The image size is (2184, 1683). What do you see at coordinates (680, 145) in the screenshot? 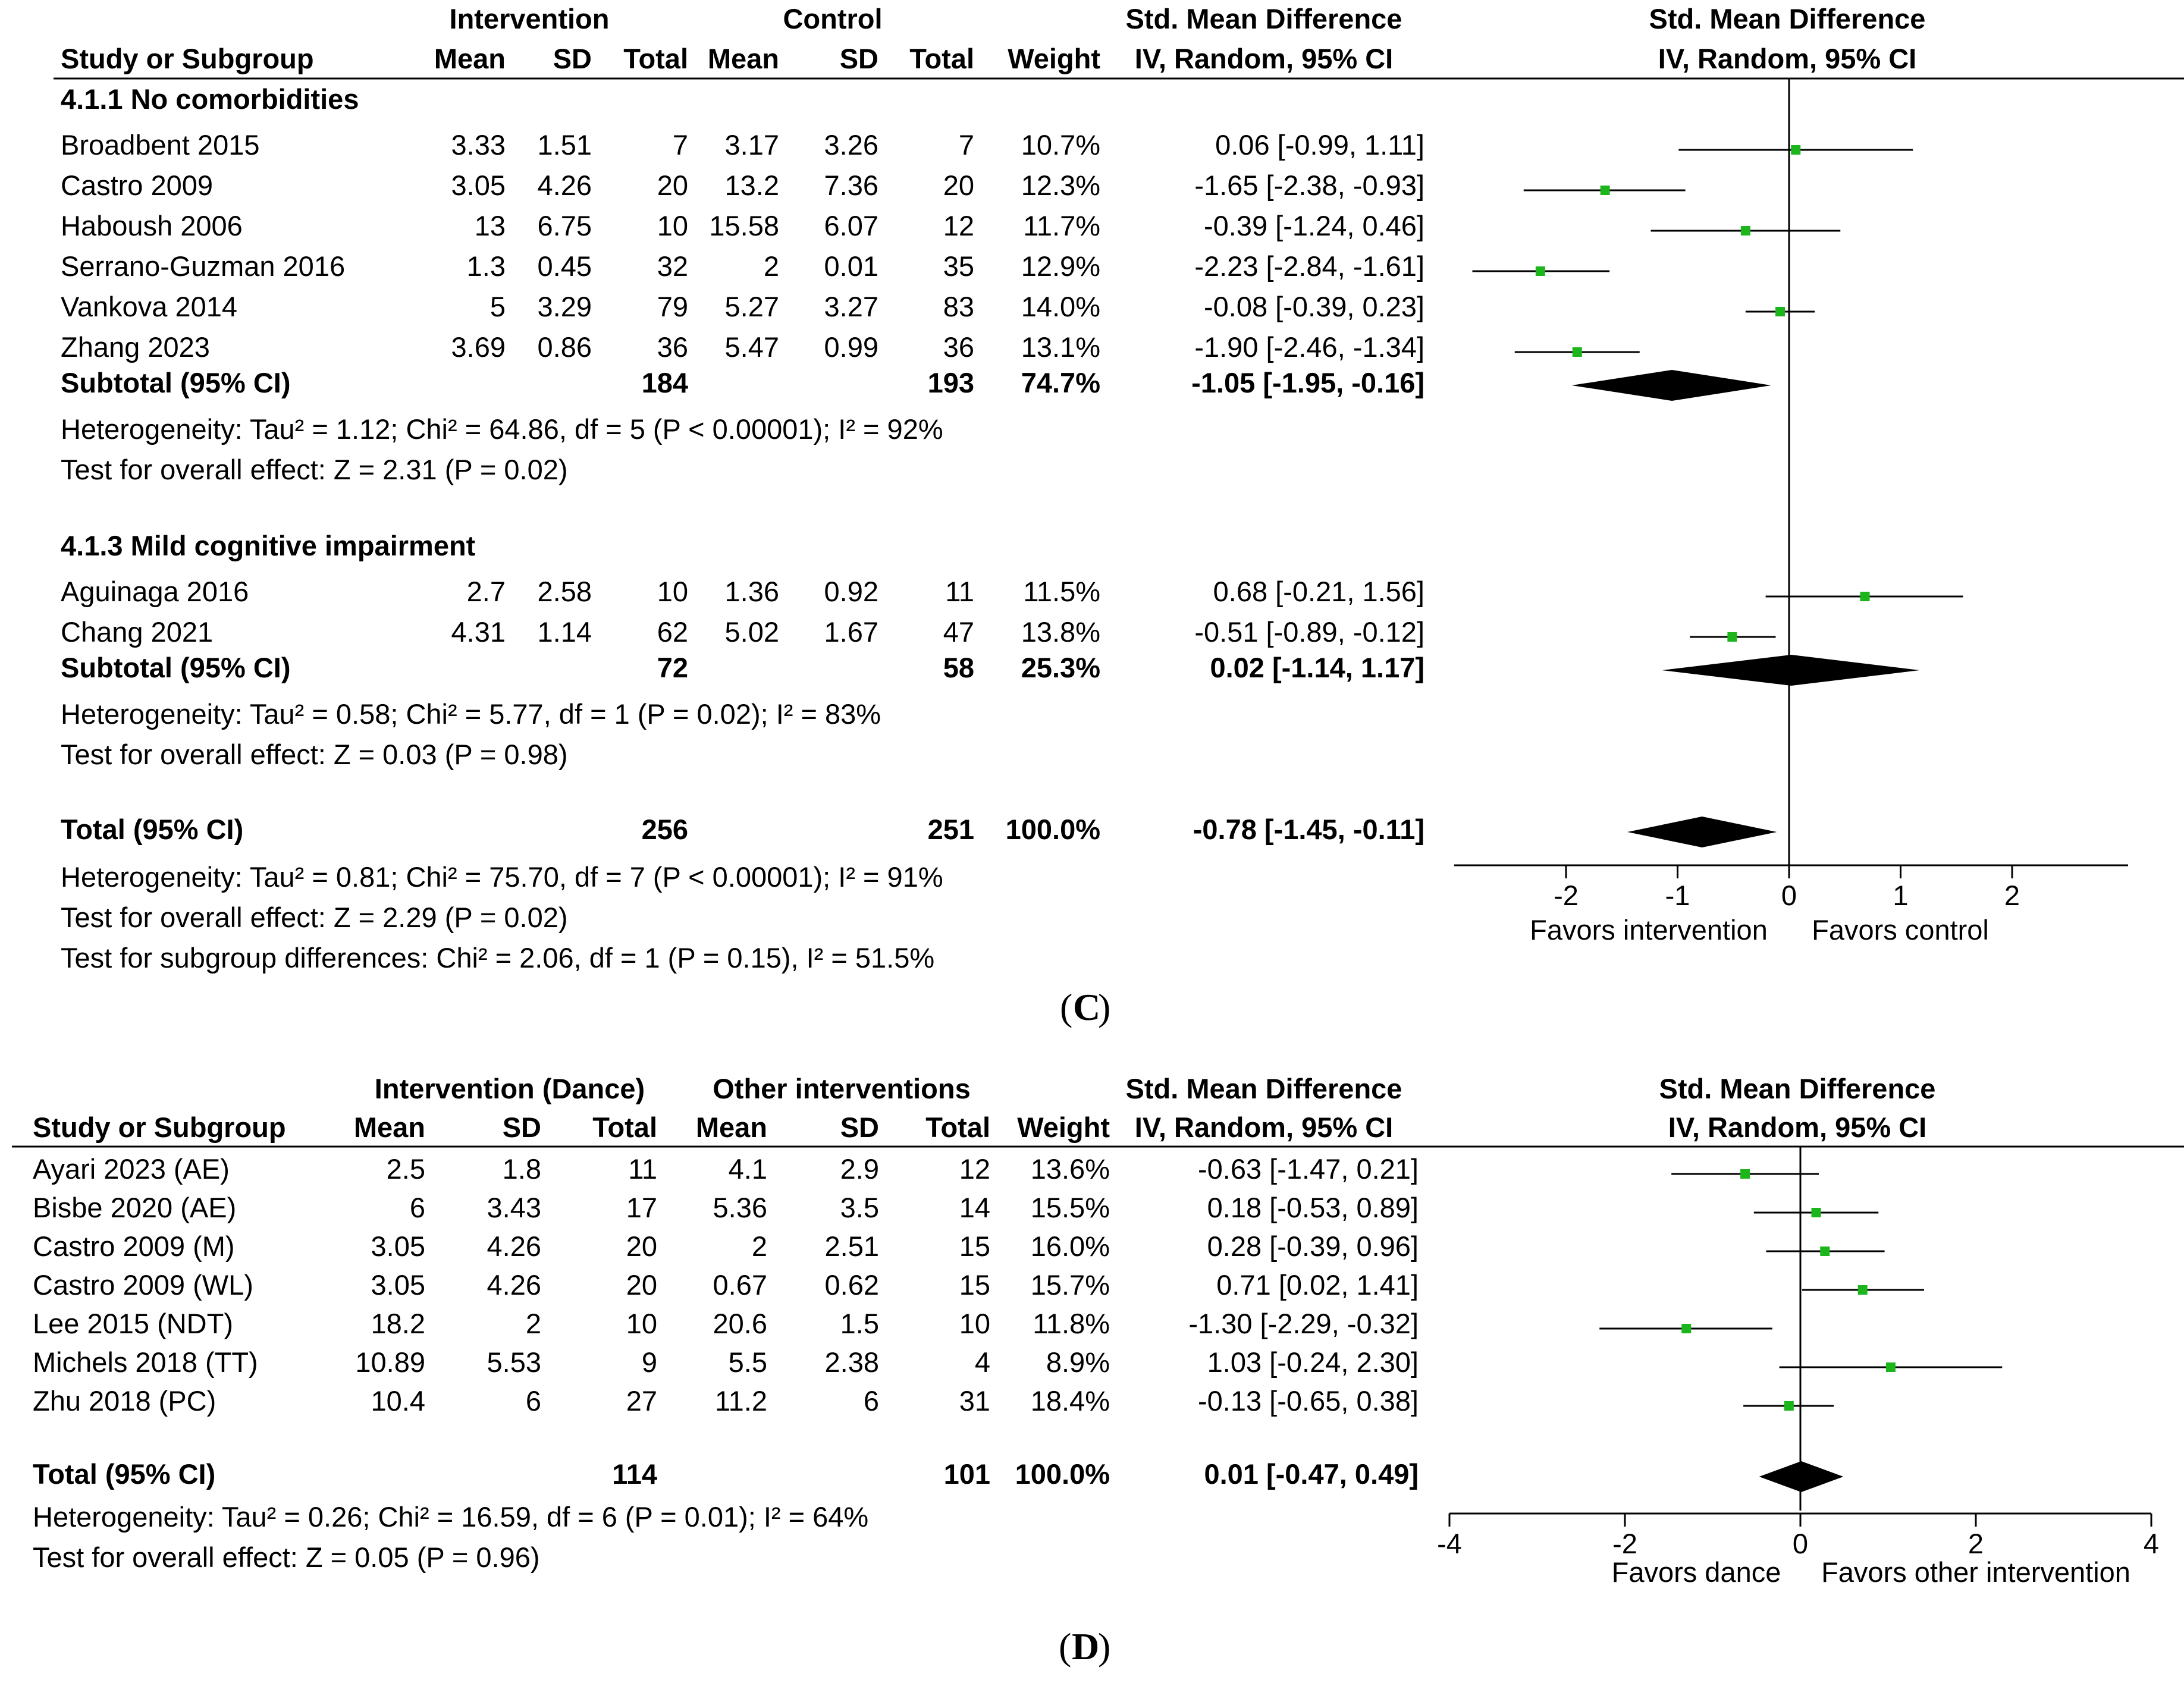
I see `cell-total1: 7` at bounding box center [680, 145].